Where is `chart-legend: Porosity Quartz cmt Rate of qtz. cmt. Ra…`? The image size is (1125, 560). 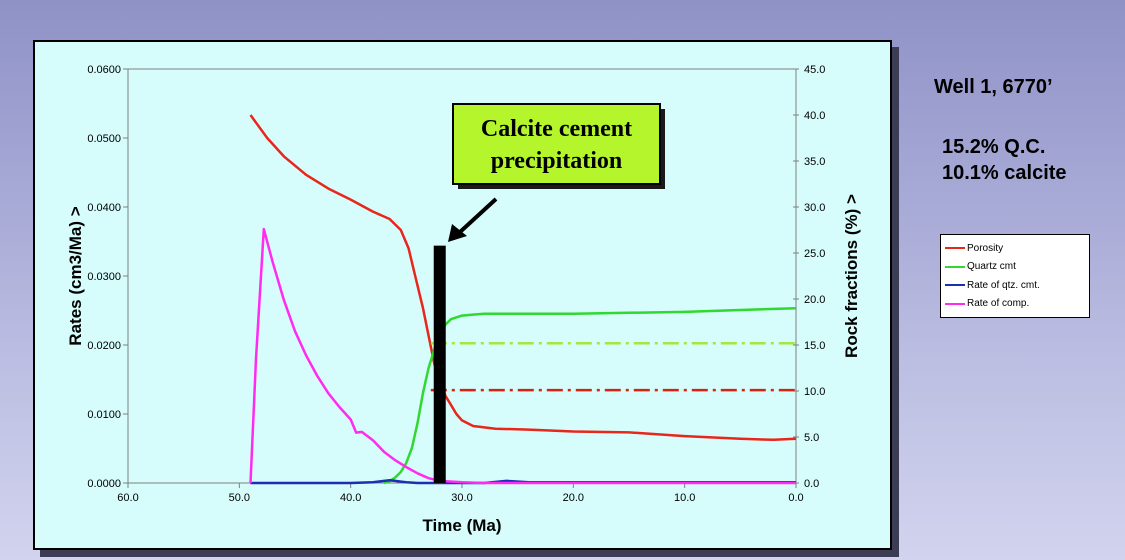 chart-legend: Porosity Quartz cmt Rate of qtz. cmt. Ra… is located at coordinates (1015, 276).